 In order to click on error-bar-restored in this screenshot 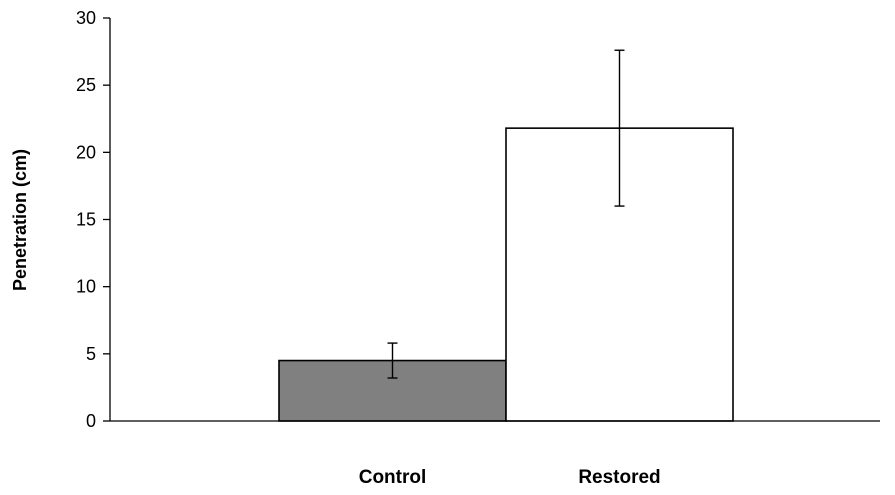, I will do `click(619, 128)`.